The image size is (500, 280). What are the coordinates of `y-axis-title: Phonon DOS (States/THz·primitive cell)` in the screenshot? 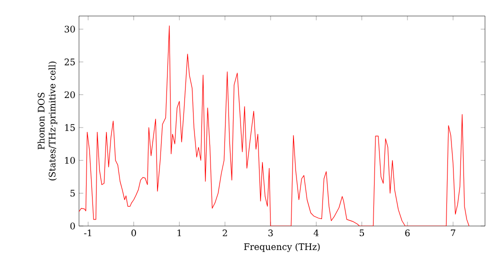 It's located at (48, 121).